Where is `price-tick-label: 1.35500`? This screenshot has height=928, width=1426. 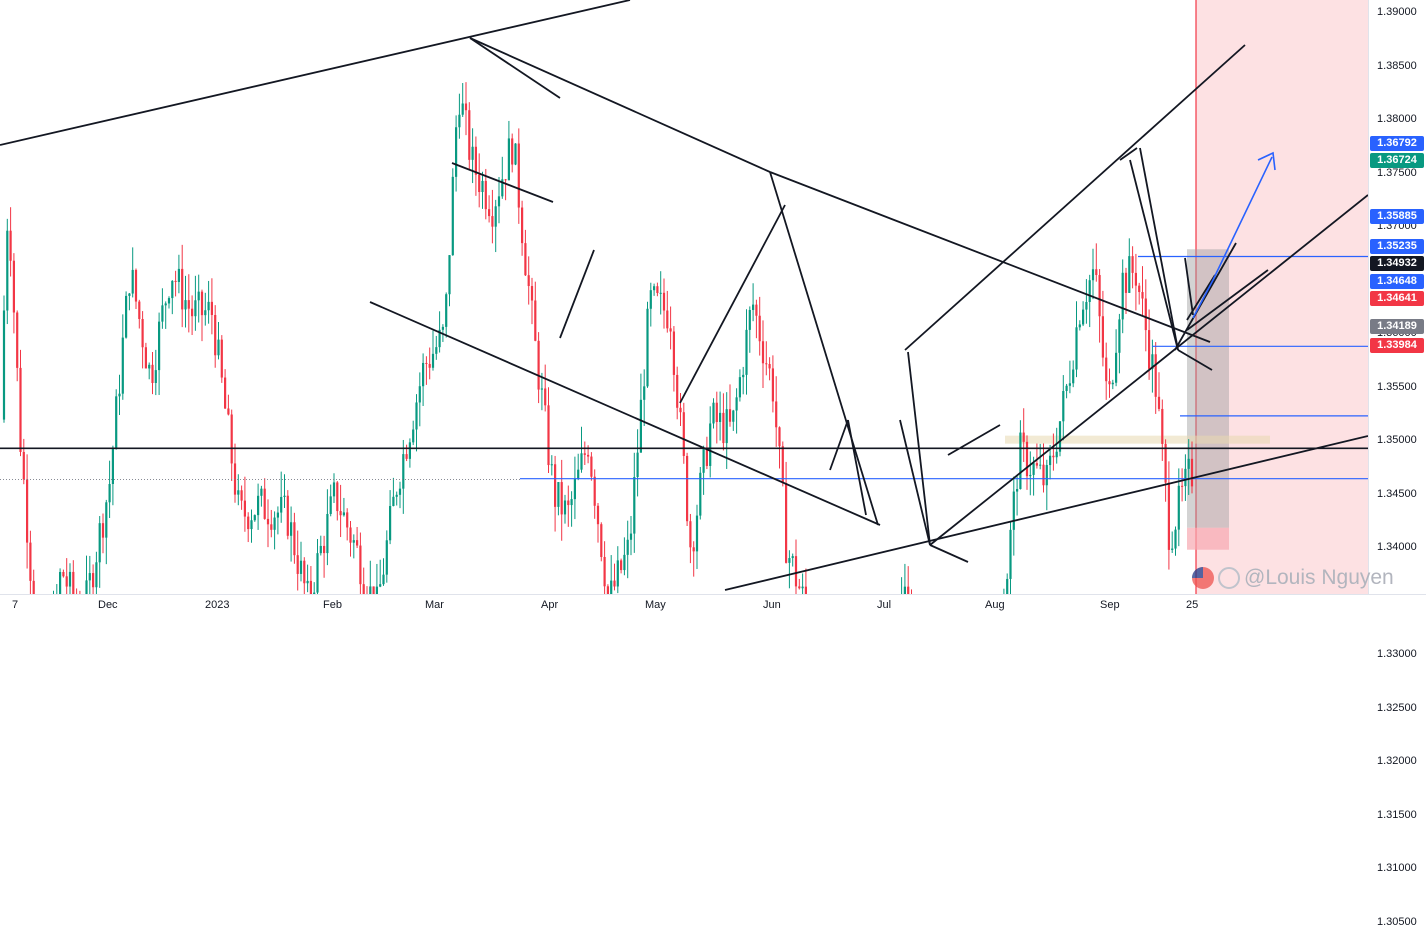 price-tick-label: 1.35500 is located at coordinates (1397, 386).